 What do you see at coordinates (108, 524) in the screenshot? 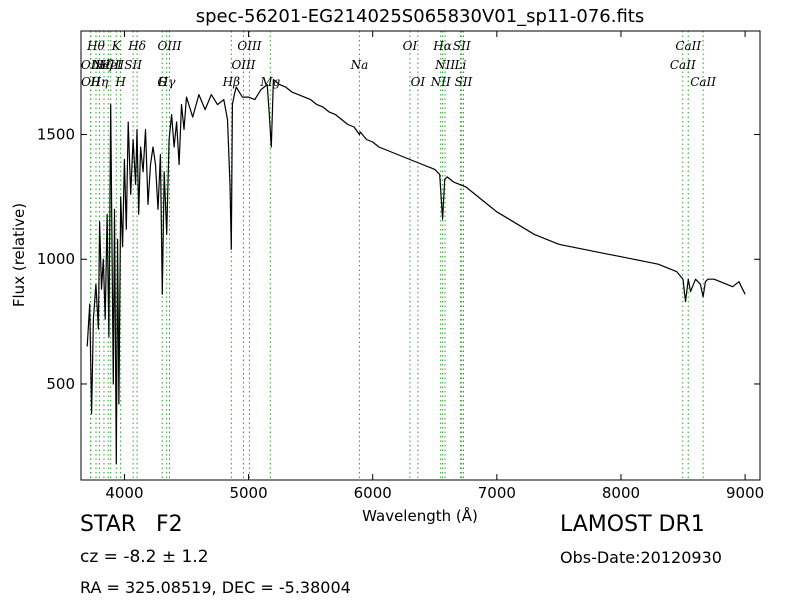
I see `object-class: STAR` at bounding box center [108, 524].